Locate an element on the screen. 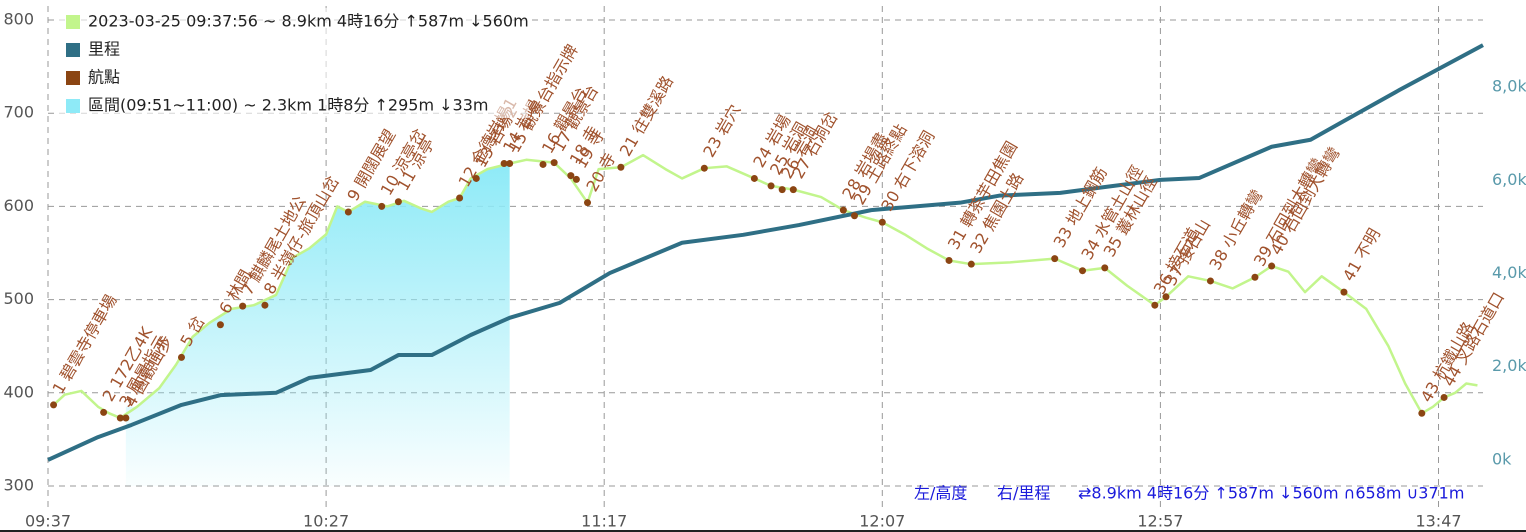 This screenshot has height=532, width=1526. x-tick-label: 12:57 is located at coordinates (1160, 521).